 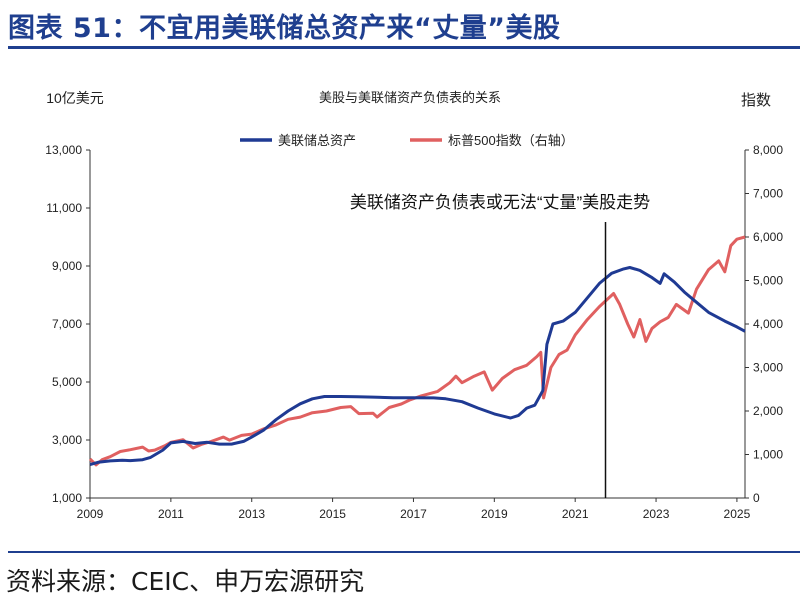 What do you see at coordinates (90, 514) in the screenshot?
I see `x-tick-label: 2009` at bounding box center [90, 514].